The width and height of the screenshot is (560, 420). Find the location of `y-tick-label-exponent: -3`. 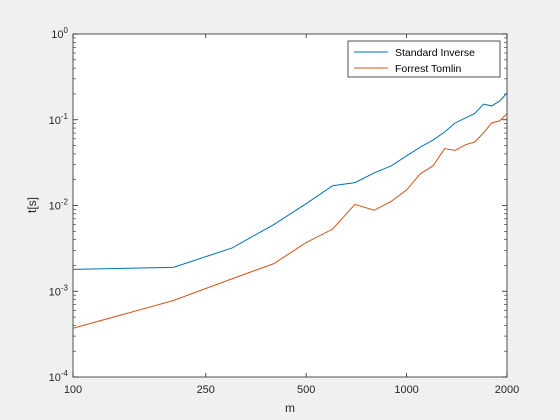

y-tick-label-exponent: -3 is located at coordinates (65, 287).